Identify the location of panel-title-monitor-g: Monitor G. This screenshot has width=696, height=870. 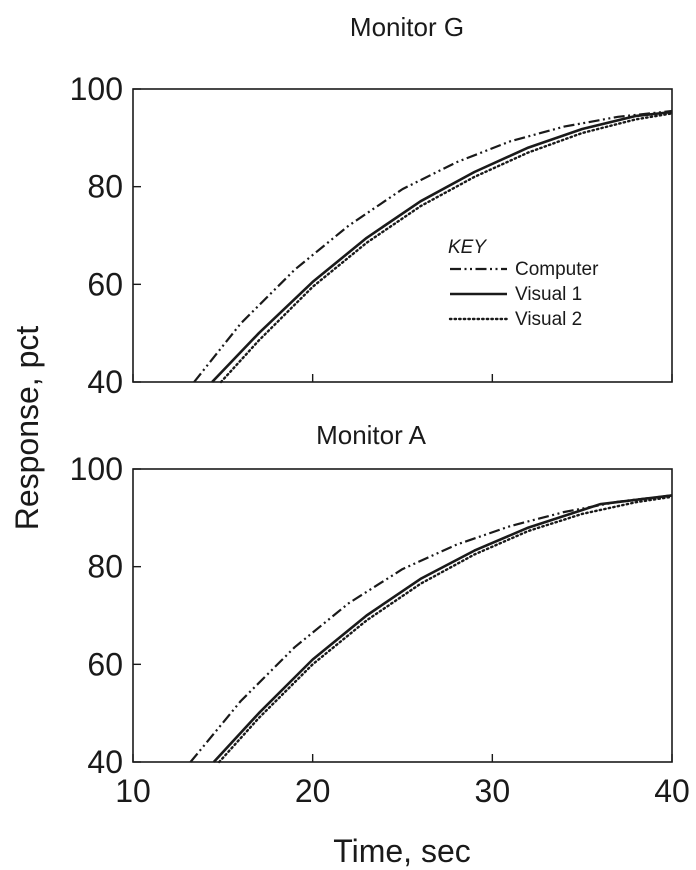
(407, 27).